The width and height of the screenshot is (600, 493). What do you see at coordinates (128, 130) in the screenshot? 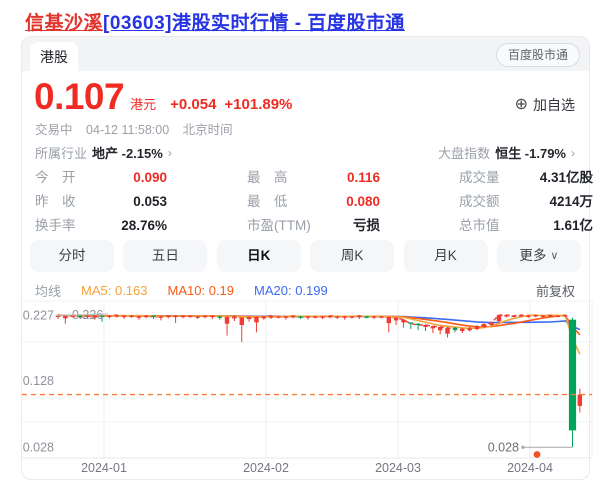
I see `quote-datetime: 04-12 11:58:00` at bounding box center [128, 130].